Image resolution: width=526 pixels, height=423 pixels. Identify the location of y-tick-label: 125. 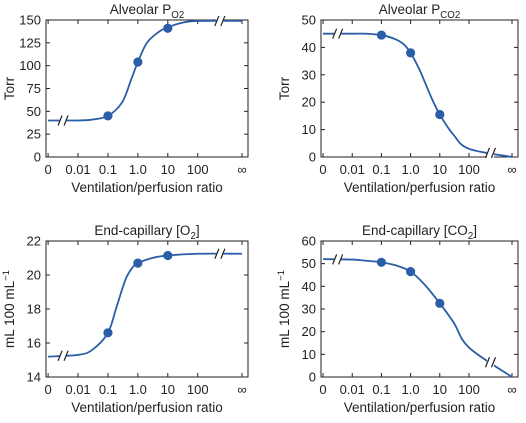
(30, 42).